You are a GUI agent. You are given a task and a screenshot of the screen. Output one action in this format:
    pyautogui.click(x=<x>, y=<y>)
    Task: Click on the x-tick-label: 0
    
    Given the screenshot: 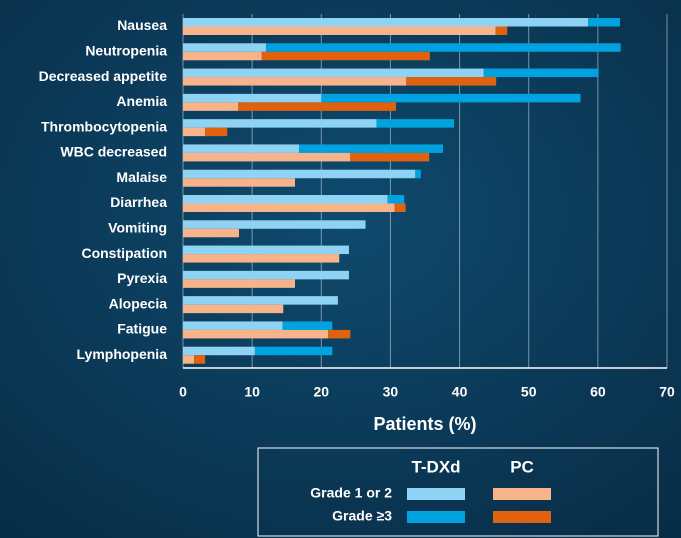 What is the action you would take?
    pyautogui.click(x=183, y=392)
    